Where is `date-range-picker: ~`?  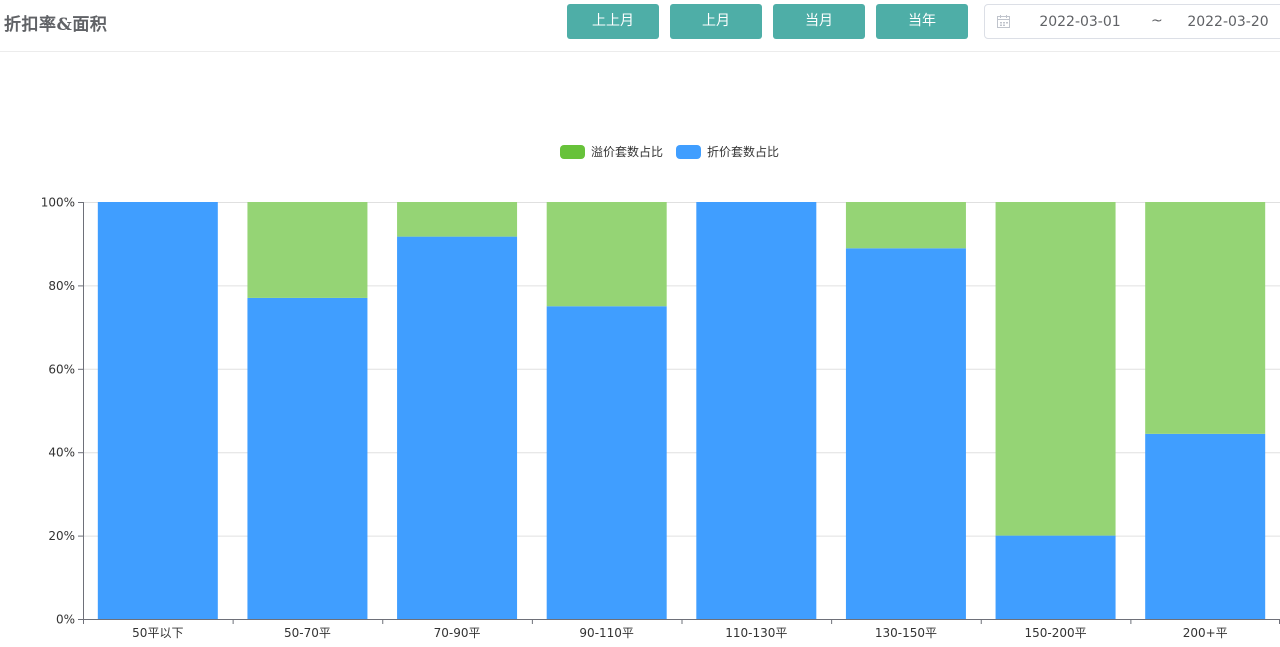
date-range-picker: ~ is located at coordinates (1132, 21).